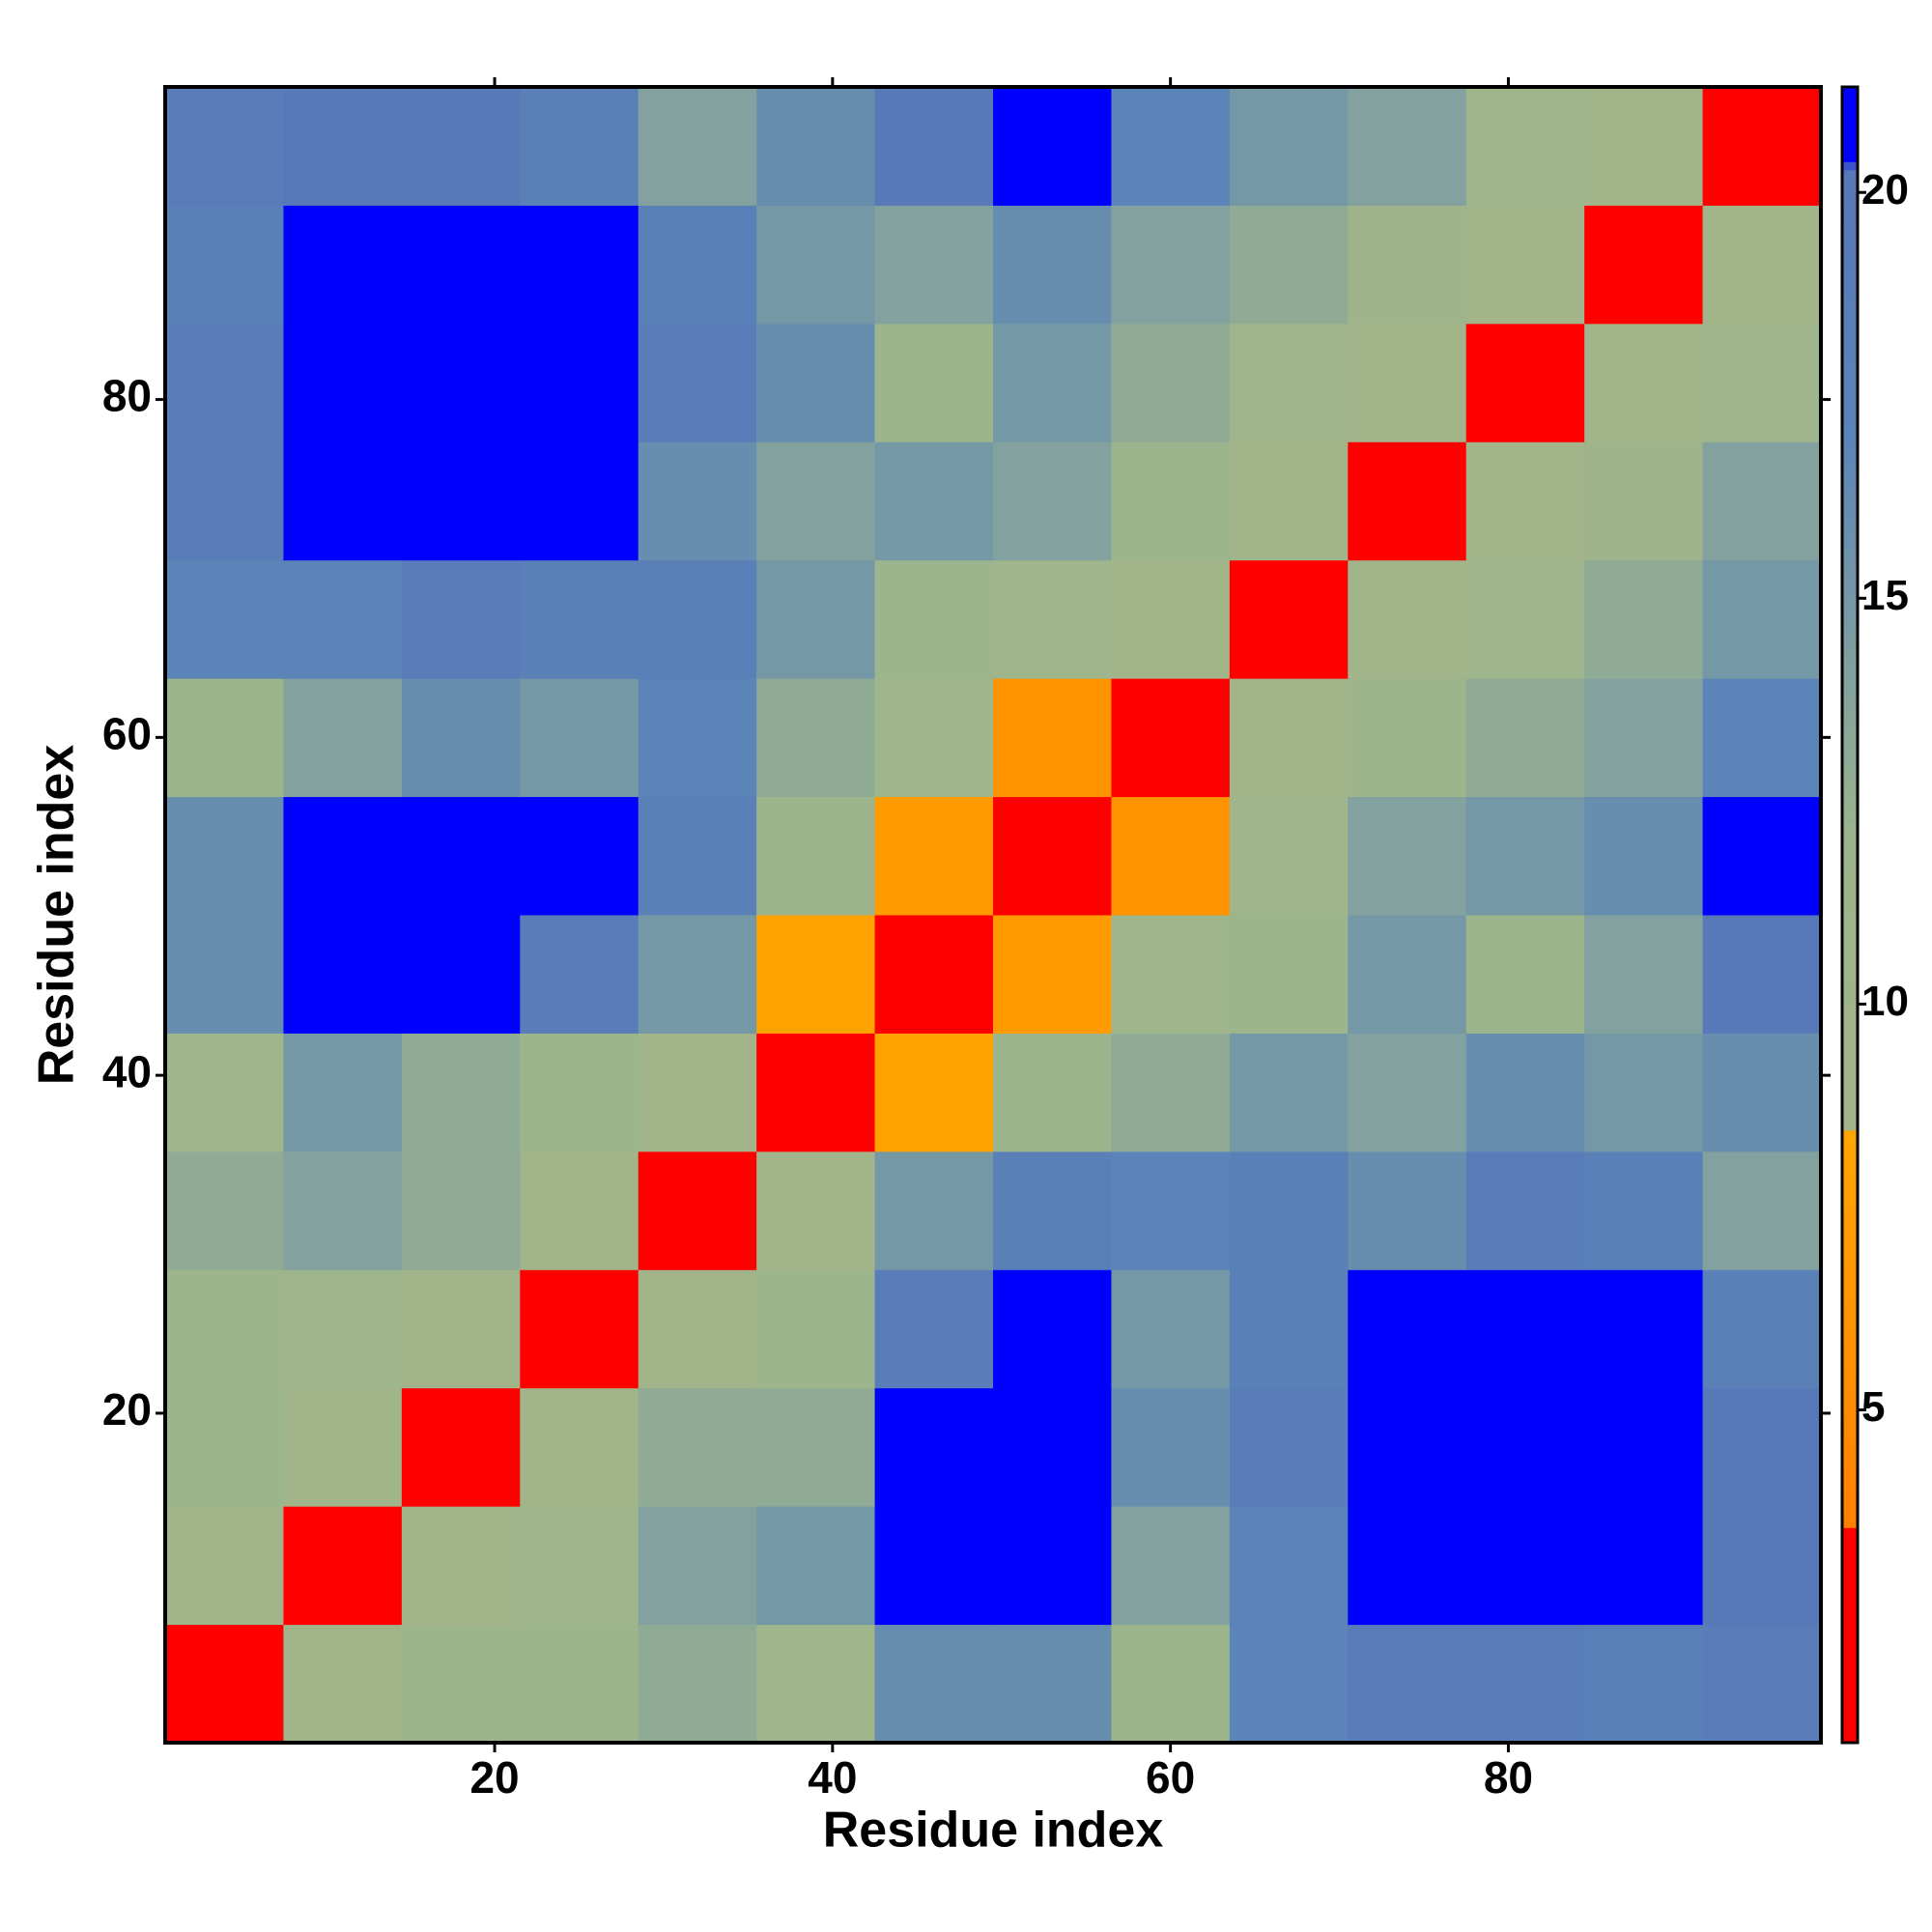 The width and height of the screenshot is (1932, 1932). Describe the element at coordinates (57, 915) in the screenshot. I see `y-axis-label: Residue index` at that location.